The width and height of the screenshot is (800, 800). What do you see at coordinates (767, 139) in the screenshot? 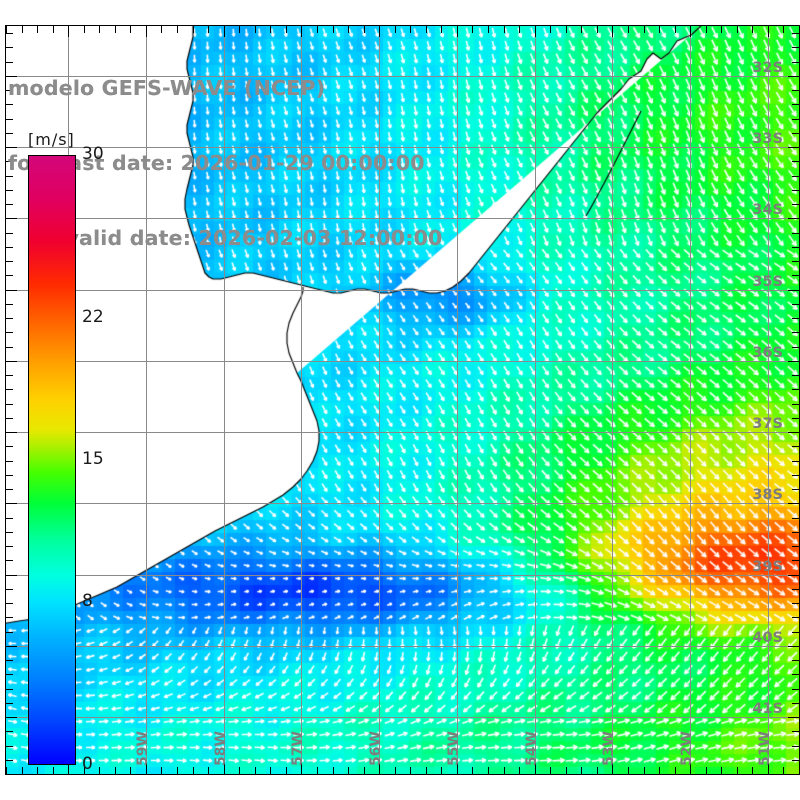
I see `latitude-label: 33S` at bounding box center [767, 139].